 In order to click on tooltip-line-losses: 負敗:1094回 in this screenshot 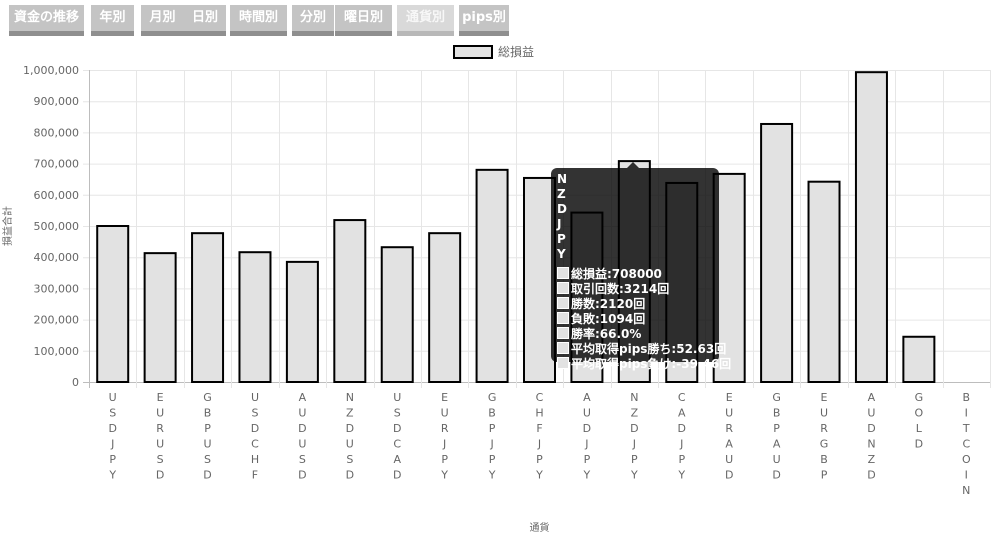, I will do `click(635, 319)`.